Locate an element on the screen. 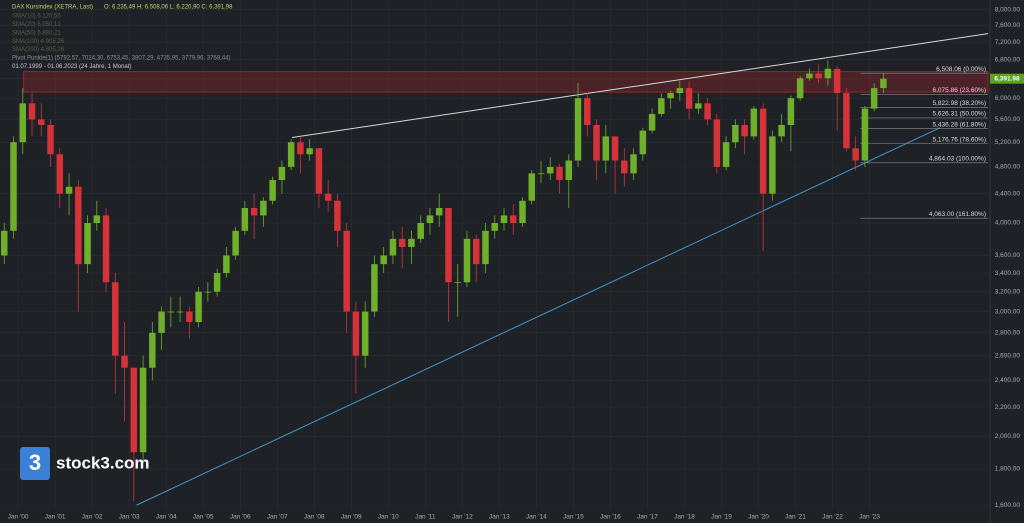 This screenshot has height=523, width=1024. indicator-line: SMA(10) 6.120,55 is located at coordinates (36, 17).